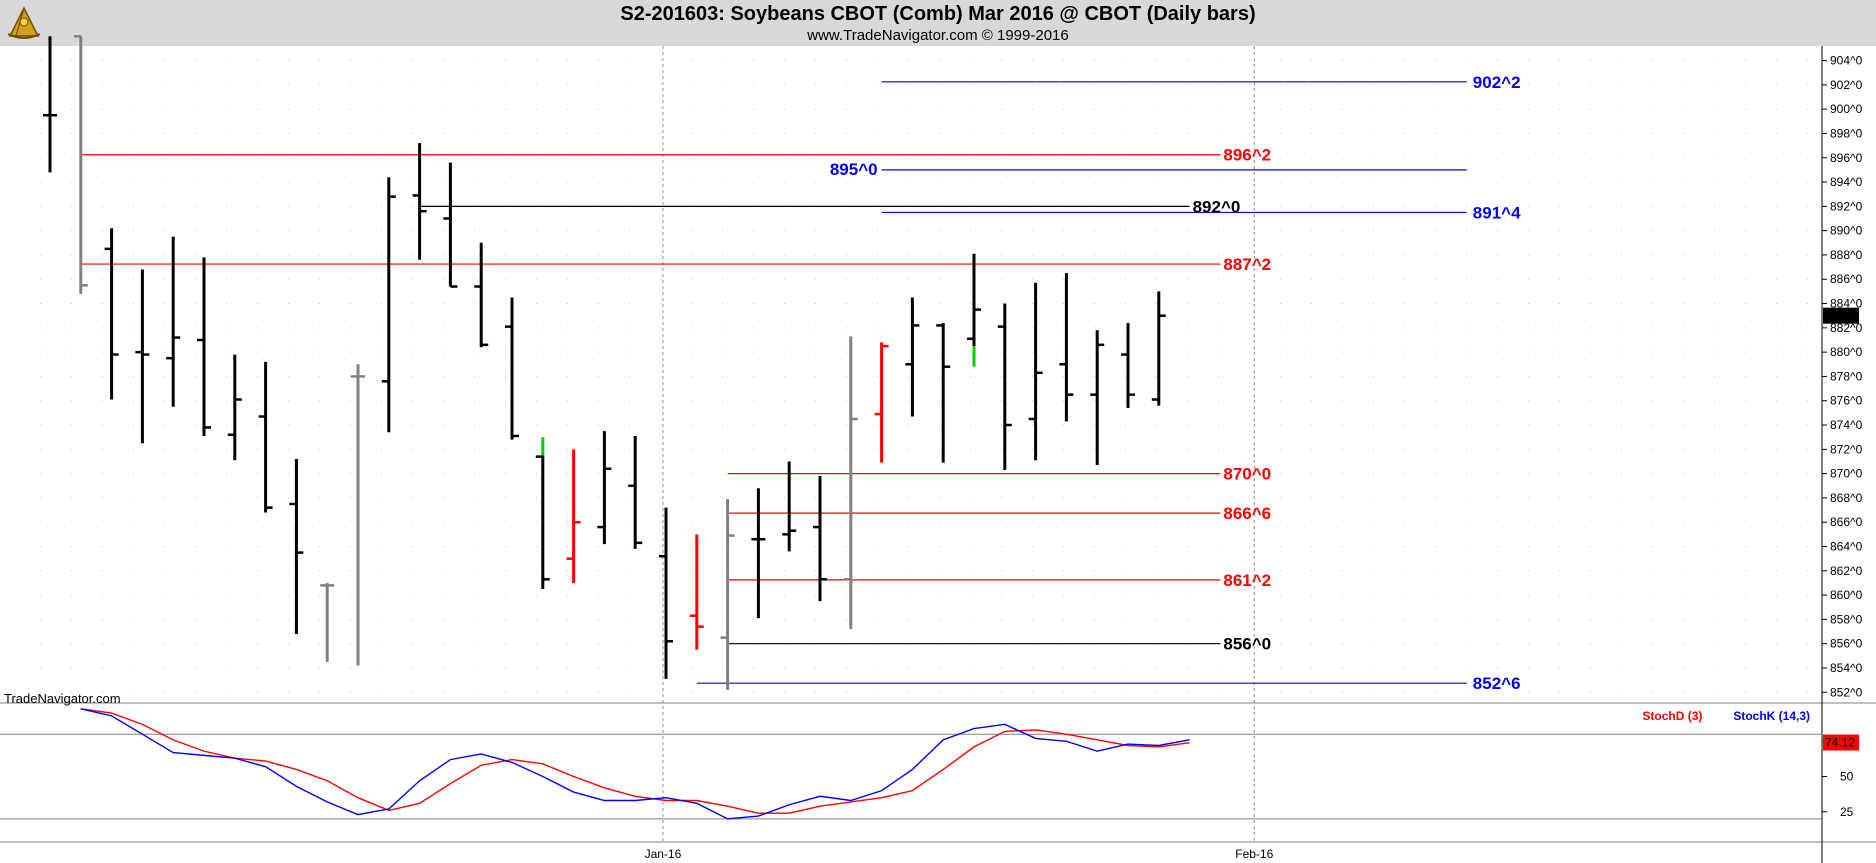 The image size is (1876, 863). I want to click on level-label: 891^4, so click(1497, 212).